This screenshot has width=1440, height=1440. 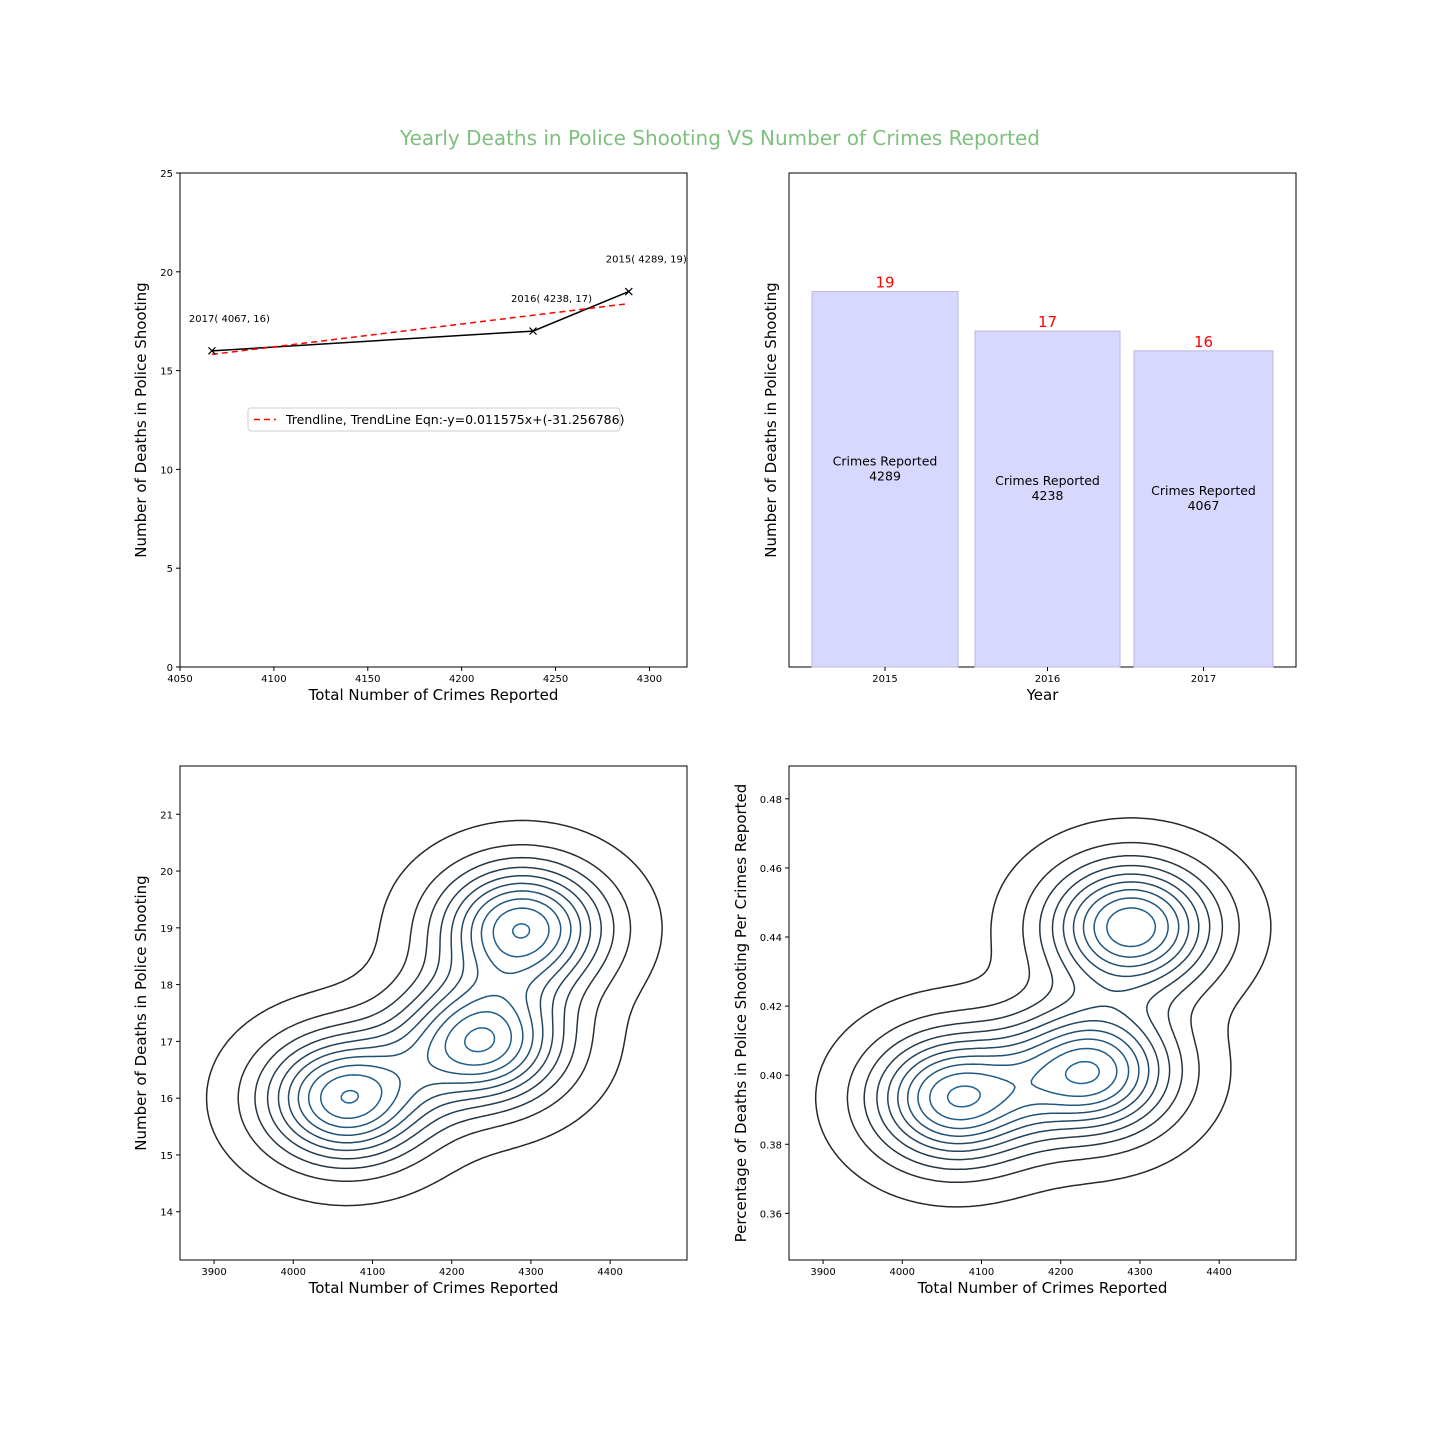 What do you see at coordinates (771, 938) in the screenshot?
I see `y-tick-label: 0.44` at bounding box center [771, 938].